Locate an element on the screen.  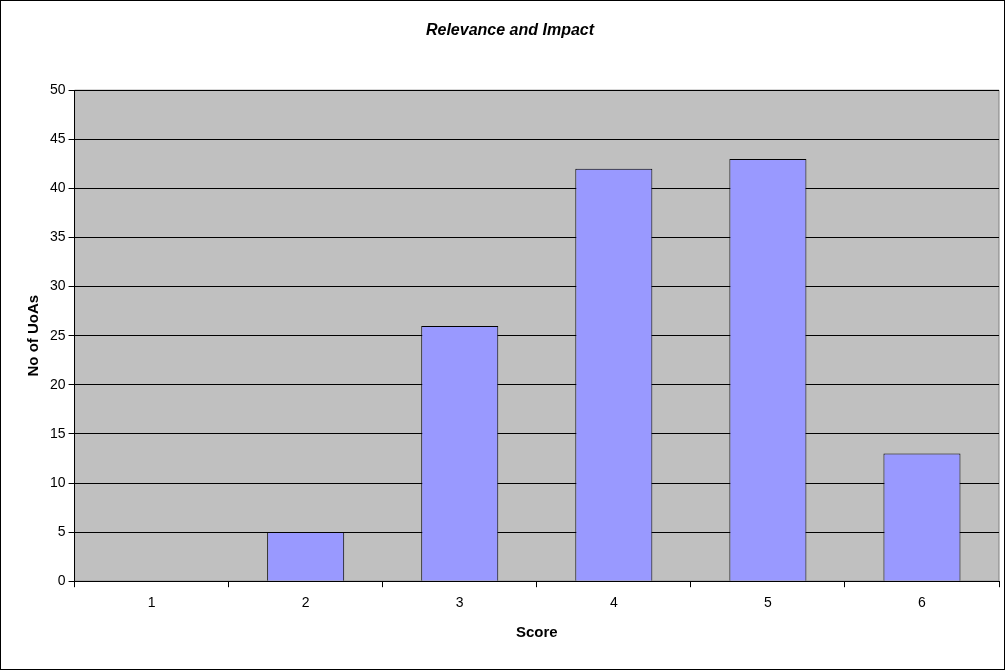
y-tick-label: 15 is located at coordinates (57, 432).